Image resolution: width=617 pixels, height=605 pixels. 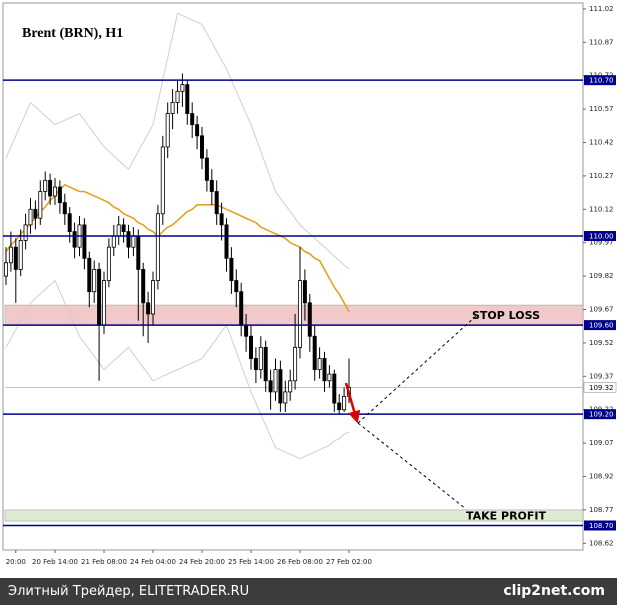 I want to click on x-tick-label: 20 Feb 14:00, so click(x=55, y=562).